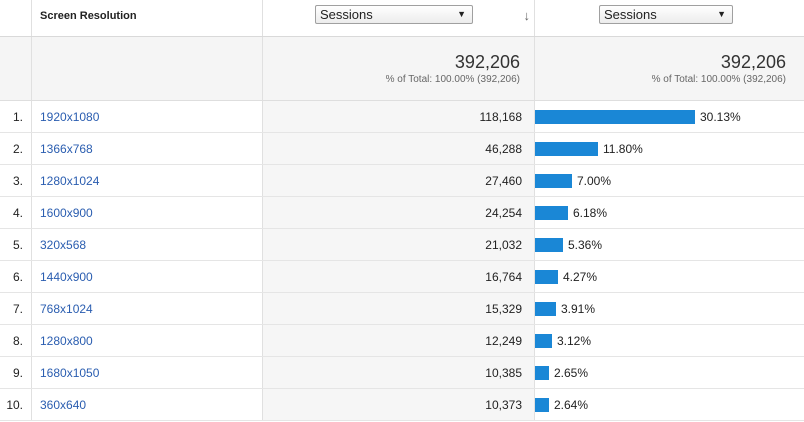  What do you see at coordinates (399, 116) in the screenshot?
I see `sessions-value: 118,168` at bounding box center [399, 116].